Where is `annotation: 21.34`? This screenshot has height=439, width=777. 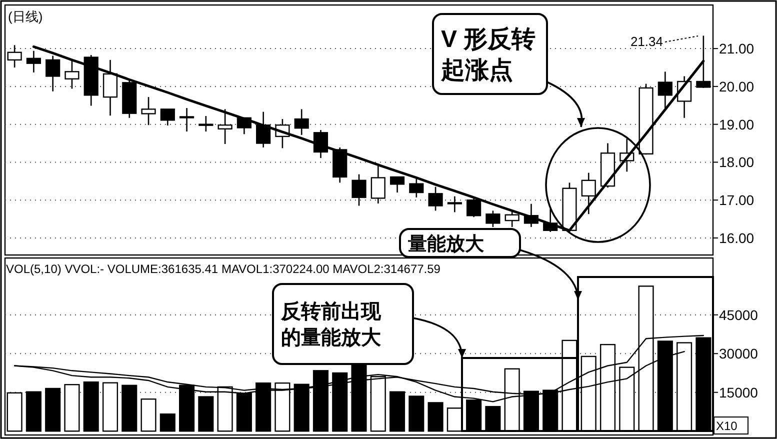
annotation: 21.34 is located at coordinates (646, 41).